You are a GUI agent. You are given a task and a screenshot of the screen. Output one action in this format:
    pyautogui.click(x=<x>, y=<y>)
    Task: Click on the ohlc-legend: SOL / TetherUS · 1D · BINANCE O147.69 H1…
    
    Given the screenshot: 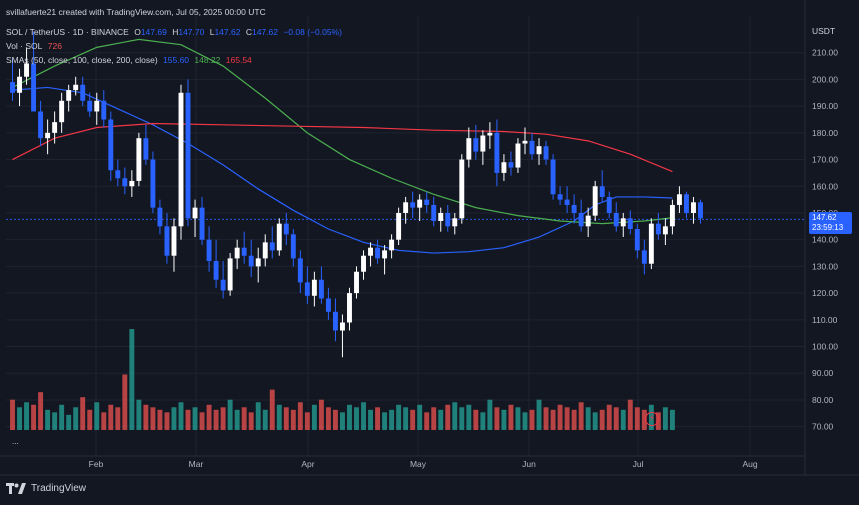 What is the action you would take?
    pyautogui.click(x=175, y=32)
    